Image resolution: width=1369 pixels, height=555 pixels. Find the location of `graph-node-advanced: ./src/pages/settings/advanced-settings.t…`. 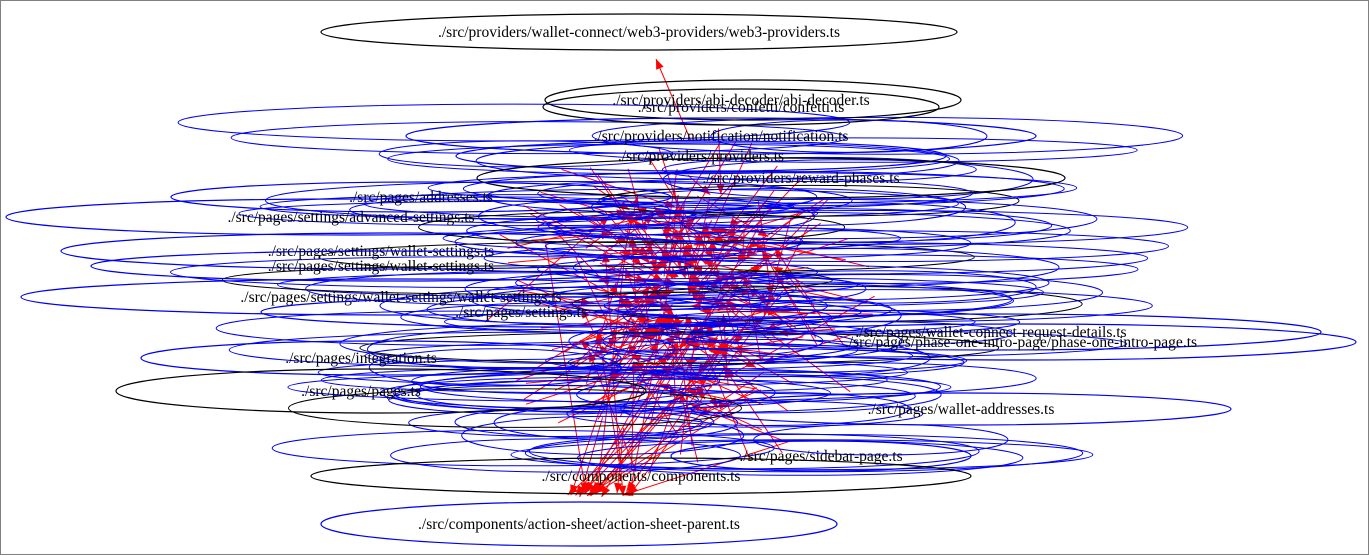

graph-node-advanced: ./src/pages/settings/advanced-settings.t… is located at coordinates (351, 217).